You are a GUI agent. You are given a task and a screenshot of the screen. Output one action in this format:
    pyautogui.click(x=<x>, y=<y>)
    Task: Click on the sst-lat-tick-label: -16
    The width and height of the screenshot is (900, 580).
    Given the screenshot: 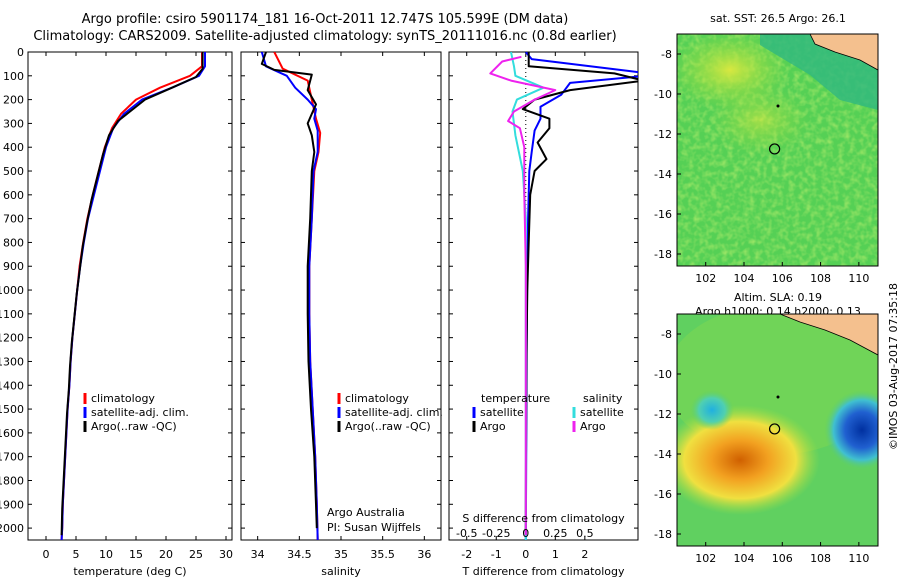 What is the action you would take?
    pyautogui.click(x=663, y=214)
    